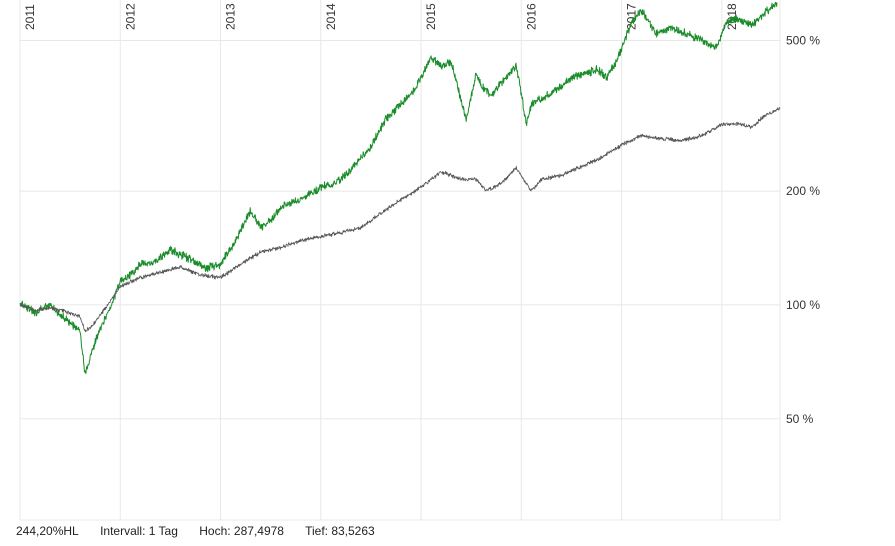 Image resolution: width=895 pixels, height=546 pixels. What do you see at coordinates (241, 531) in the screenshot?
I see `high-value: Hoch: 287,4978` at bounding box center [241, 531].